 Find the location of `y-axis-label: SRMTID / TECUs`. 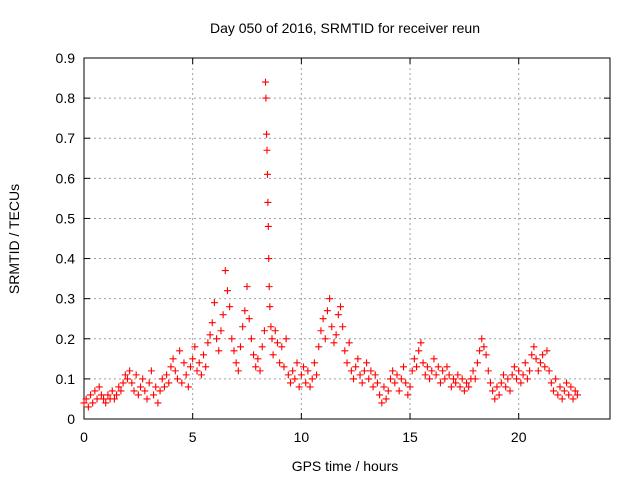

y-axis-label: SRMTID / TECUs is located at coordinates (14, 239).